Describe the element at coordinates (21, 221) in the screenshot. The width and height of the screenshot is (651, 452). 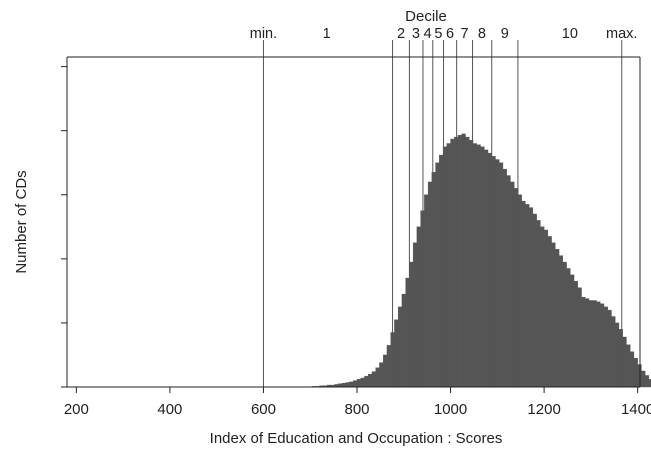
I see `y-axis-label: Number of CDs` at that location.